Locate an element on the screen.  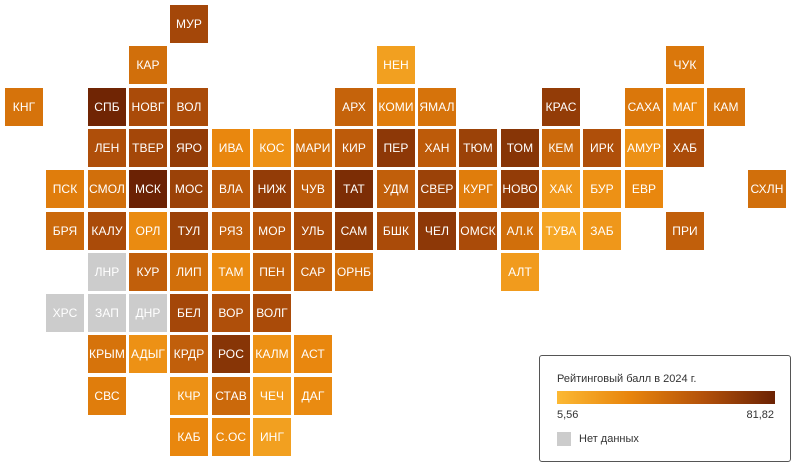
legend-min-value: 5,56 is located at coordinates (568, 415).